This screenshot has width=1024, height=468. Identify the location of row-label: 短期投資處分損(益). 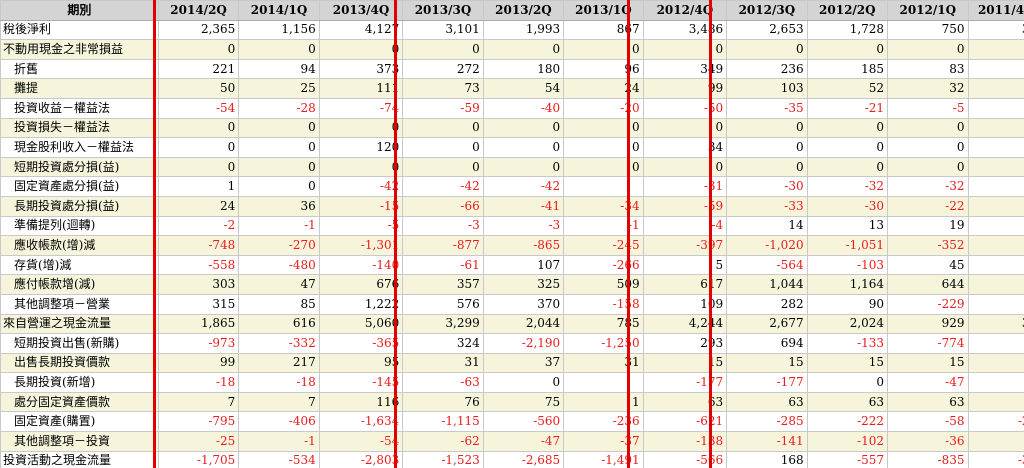
(79, 167).